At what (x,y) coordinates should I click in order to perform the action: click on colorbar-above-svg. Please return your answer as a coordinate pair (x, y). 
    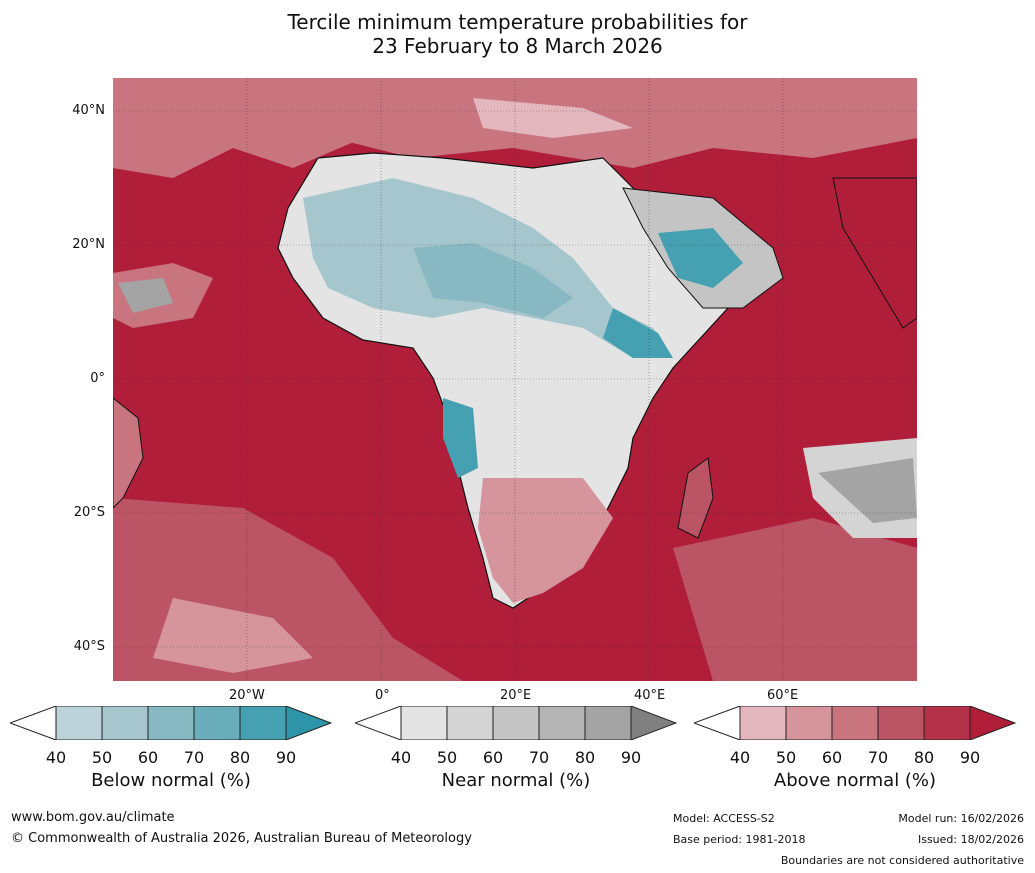
    Looking at the image, I should click on (854, 723).